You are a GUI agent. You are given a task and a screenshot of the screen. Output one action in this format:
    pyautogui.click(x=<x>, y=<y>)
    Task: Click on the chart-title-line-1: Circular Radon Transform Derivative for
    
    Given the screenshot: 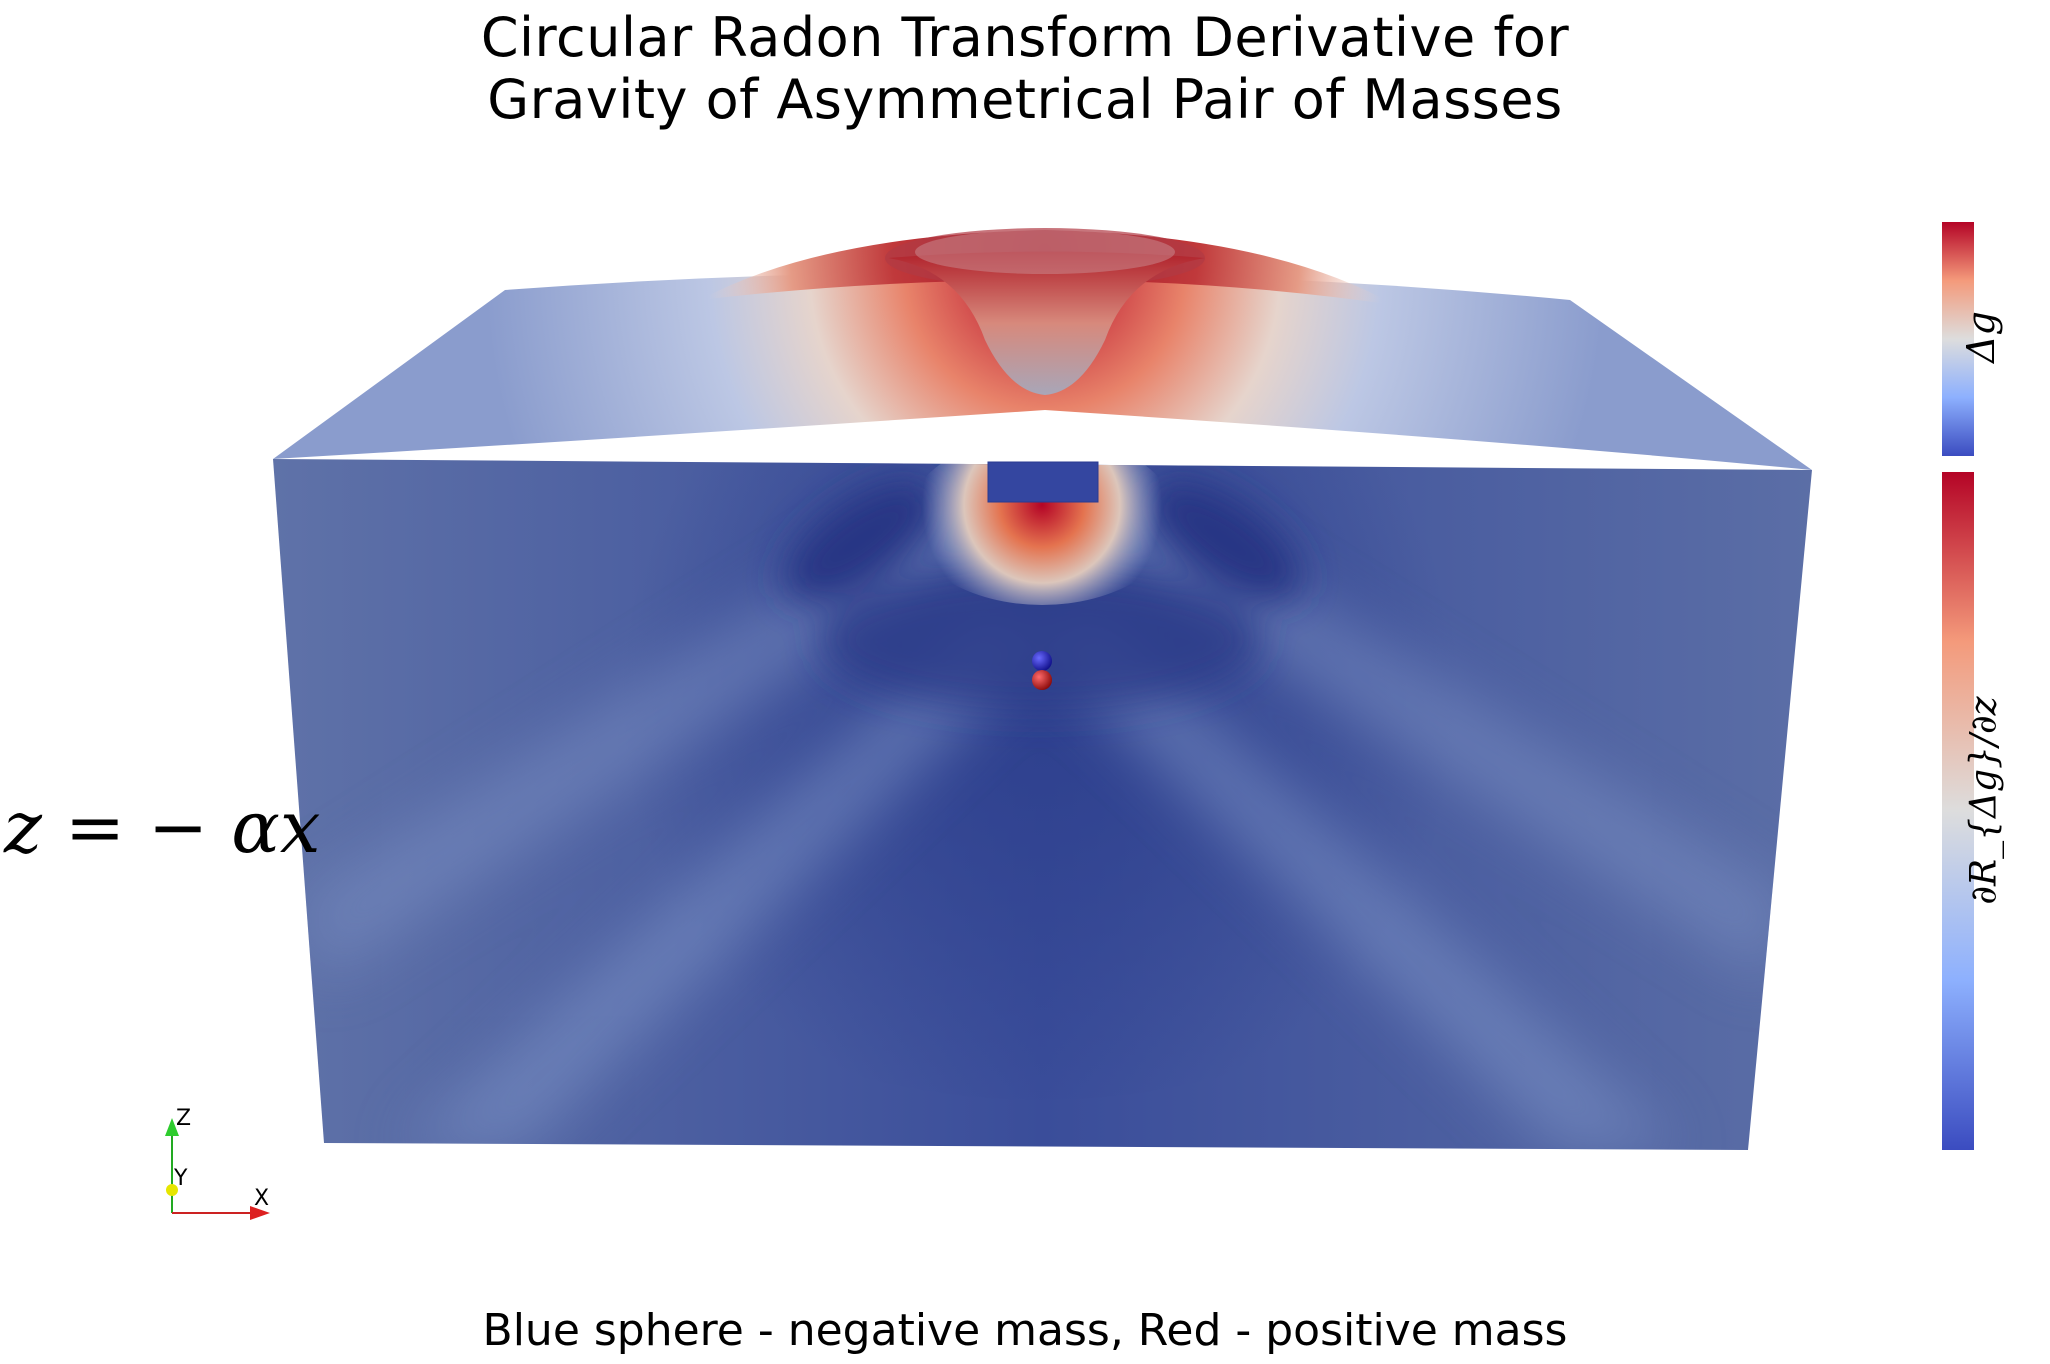 What is the action you would take?
    pyautogui.click(x=1025, y=37)
    